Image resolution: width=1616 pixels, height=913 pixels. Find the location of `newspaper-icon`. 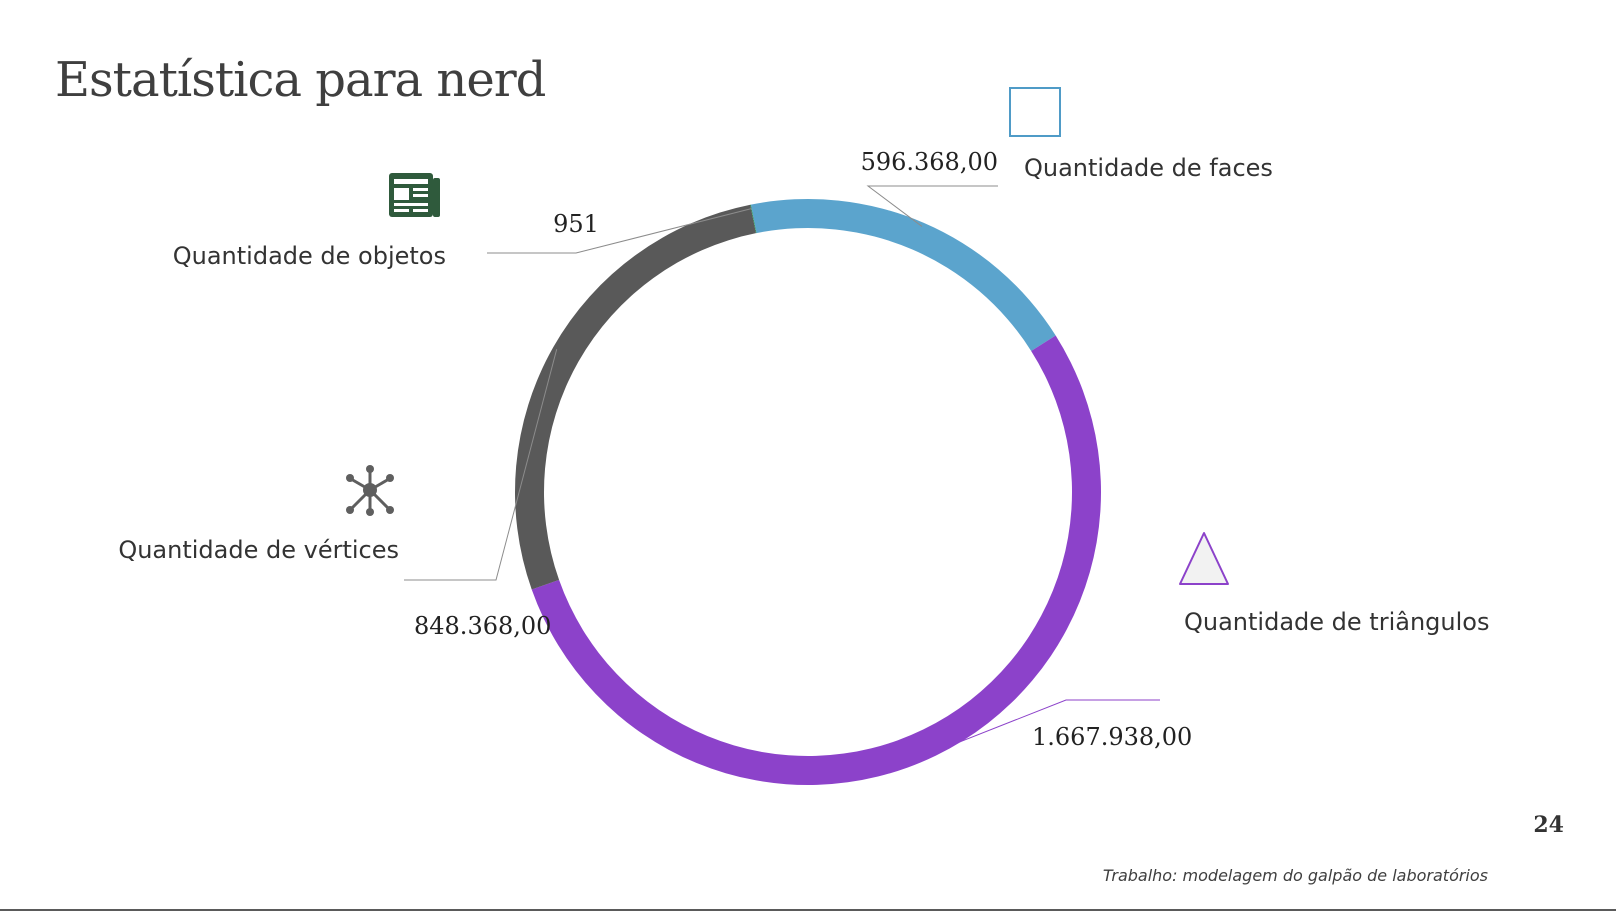

newspaper-icon is located at coordinates (414, 195).